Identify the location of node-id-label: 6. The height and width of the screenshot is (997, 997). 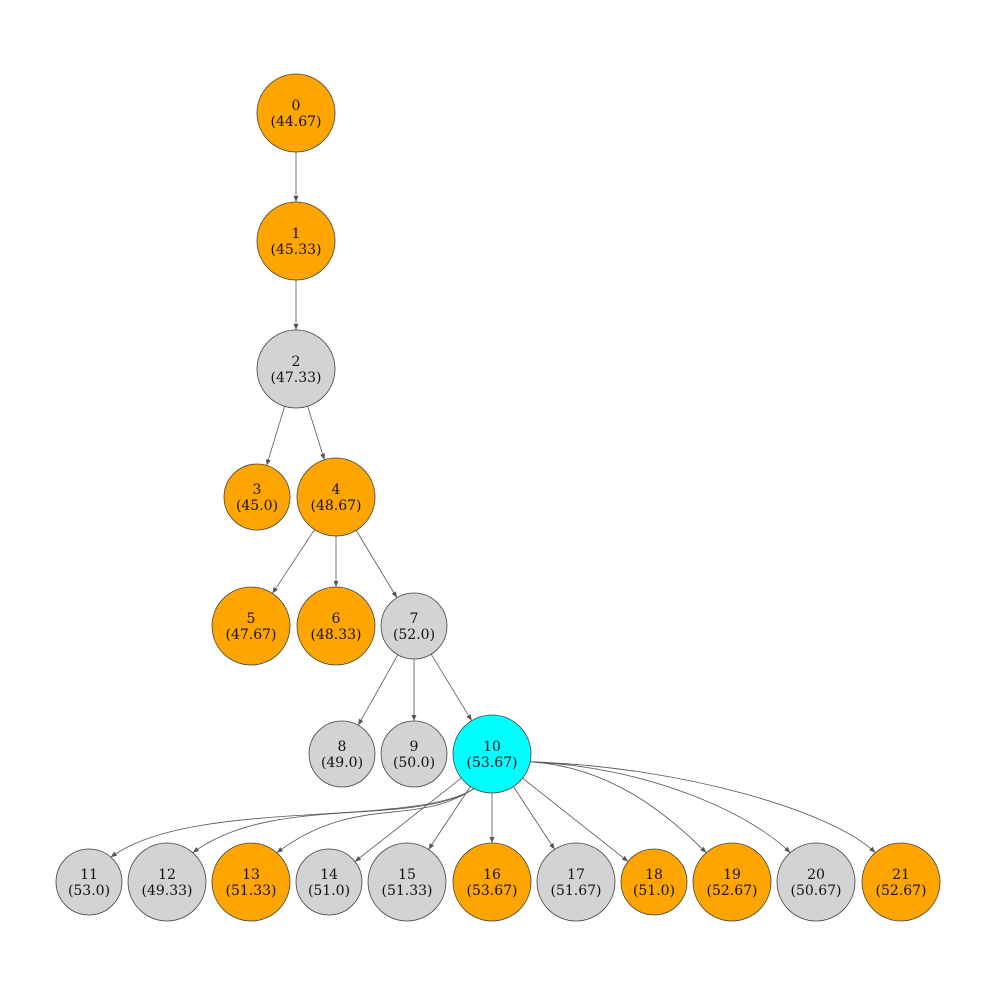
(336, 619).